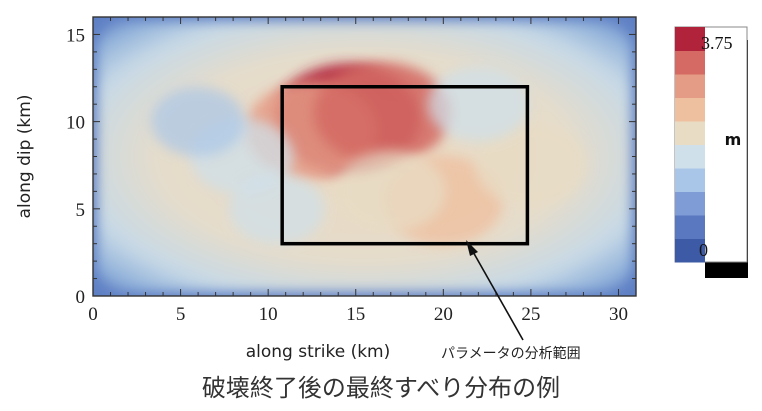  Describe the element at coordinates (381, 388) in the screenshot. I see `figure-caption: 破壊終了後の最終すべり分布の例` at that location.